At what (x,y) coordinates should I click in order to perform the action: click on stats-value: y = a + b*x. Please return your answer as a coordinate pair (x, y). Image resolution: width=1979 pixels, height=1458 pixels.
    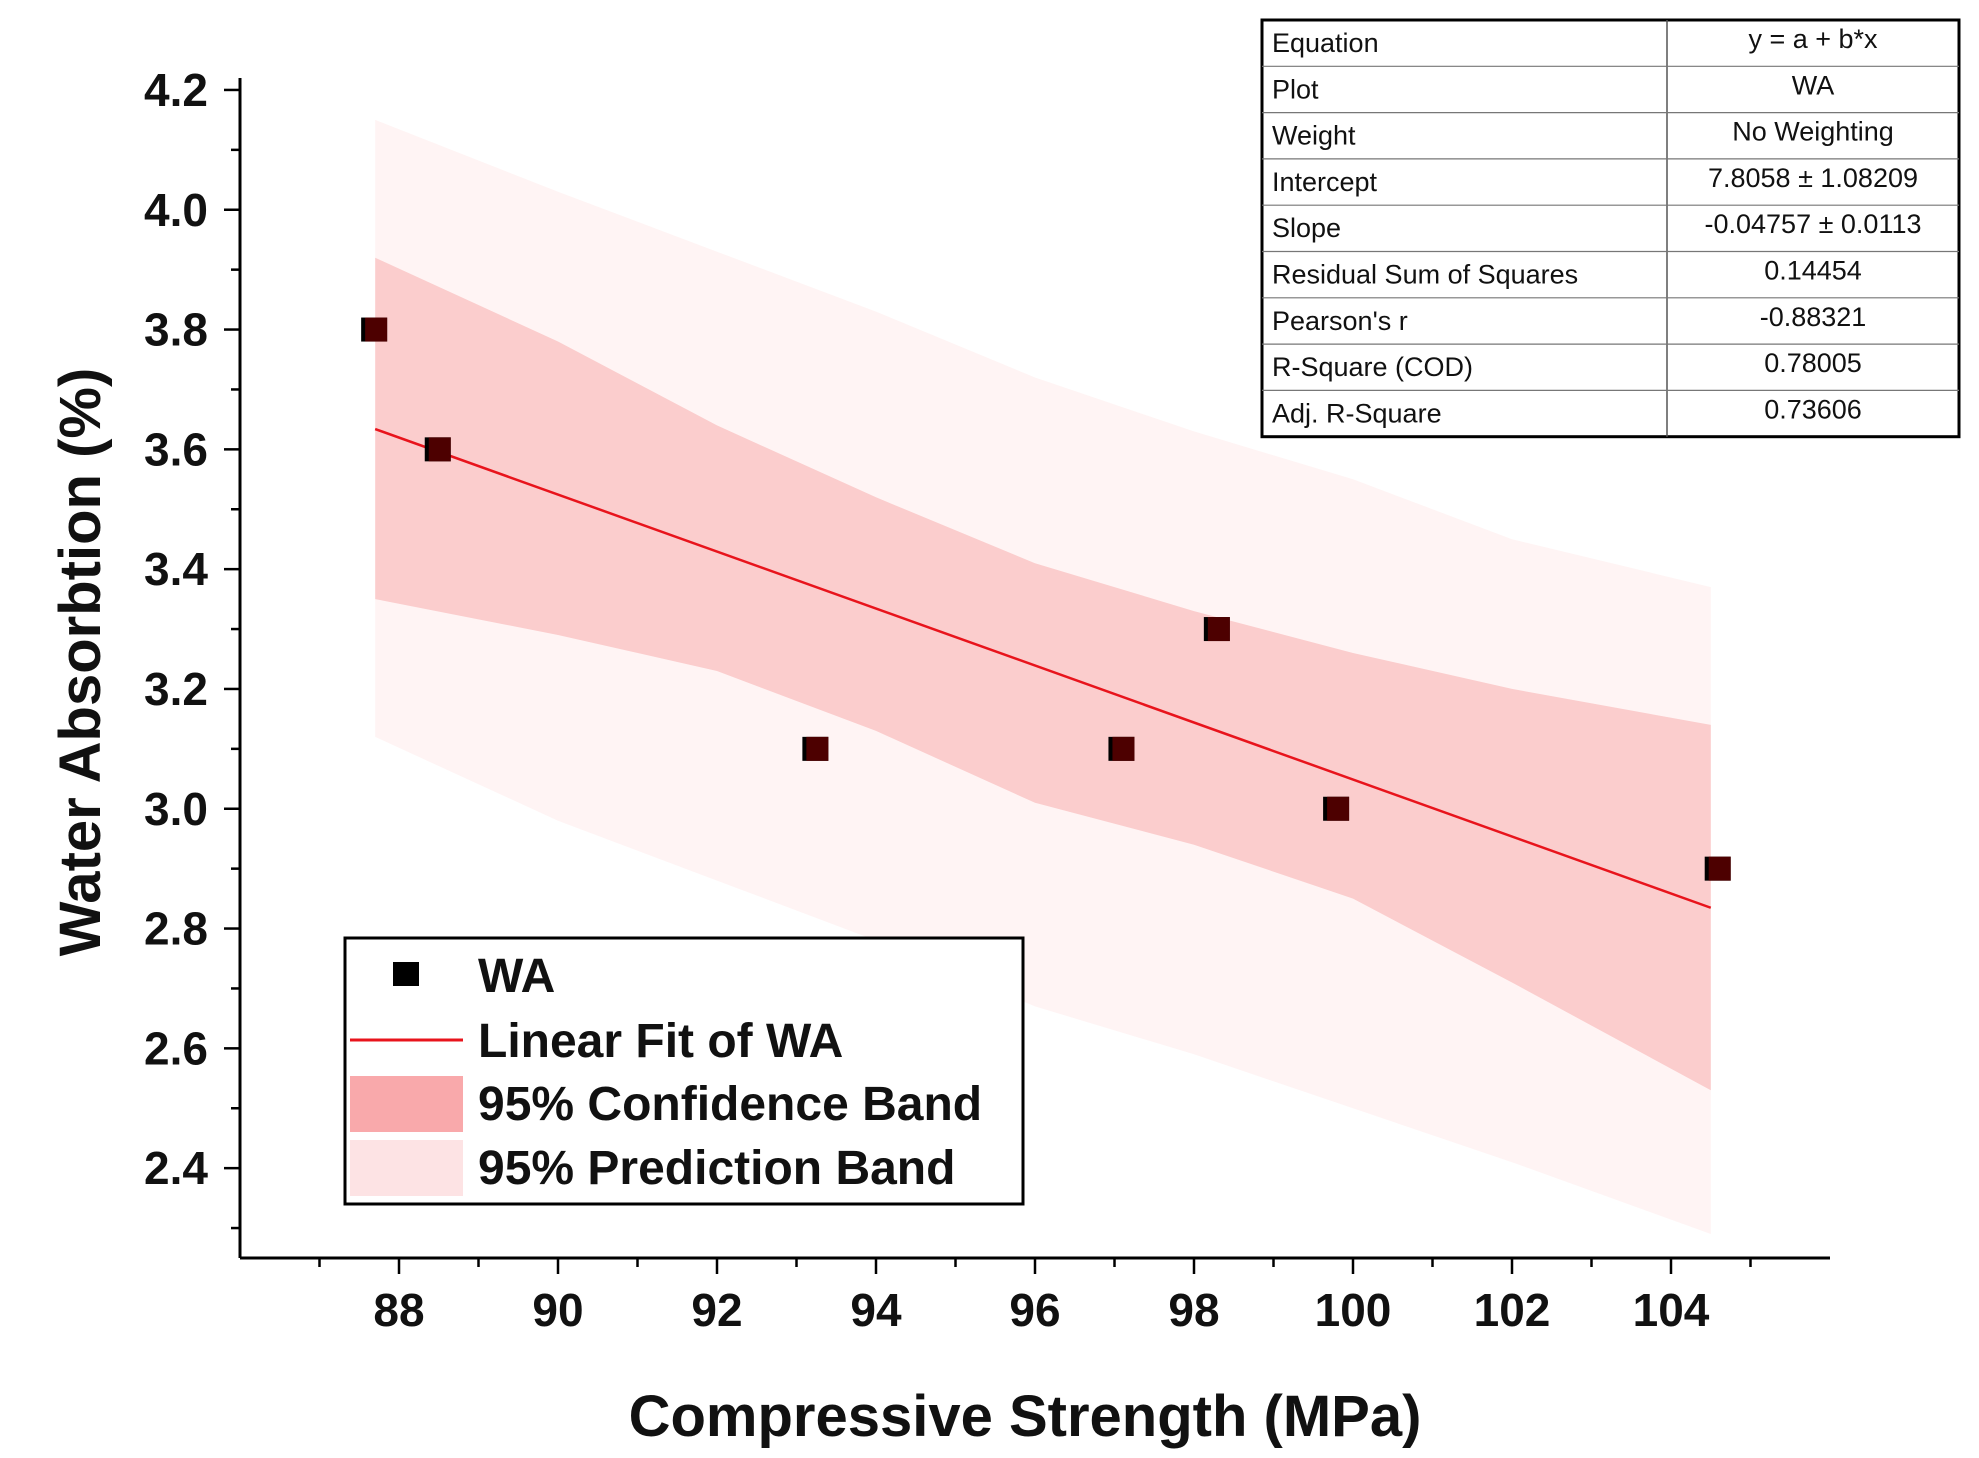
    Looking at the image, I should click on (1813, 39).